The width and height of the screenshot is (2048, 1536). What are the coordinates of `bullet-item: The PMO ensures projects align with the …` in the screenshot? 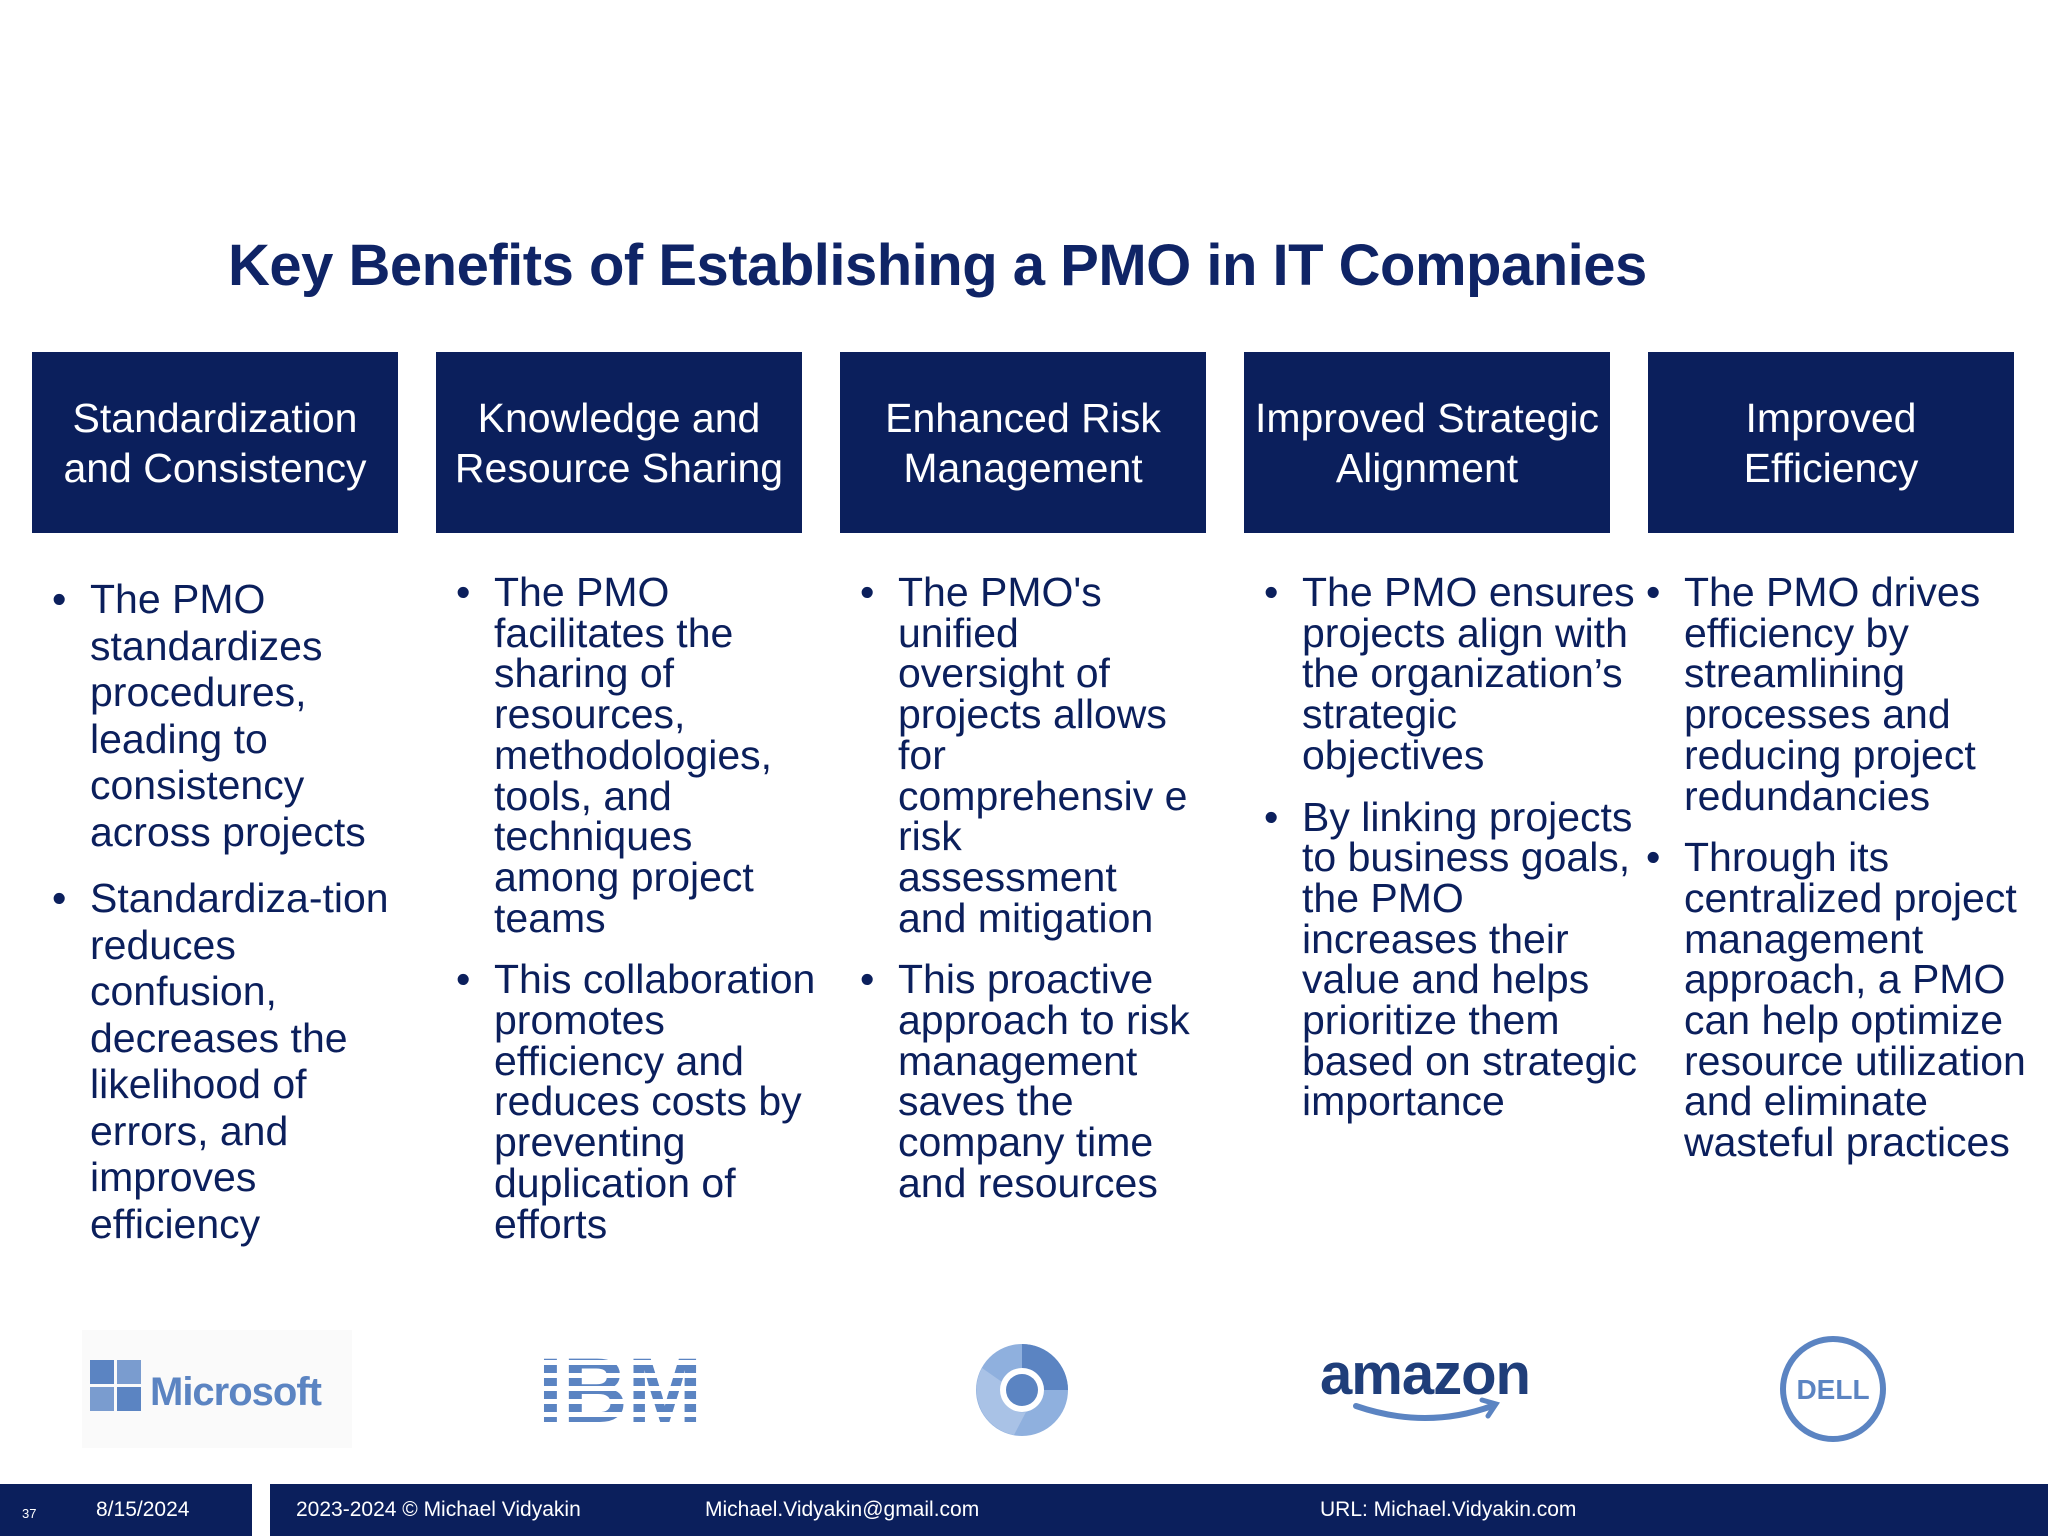 It's located at (1444, 674).